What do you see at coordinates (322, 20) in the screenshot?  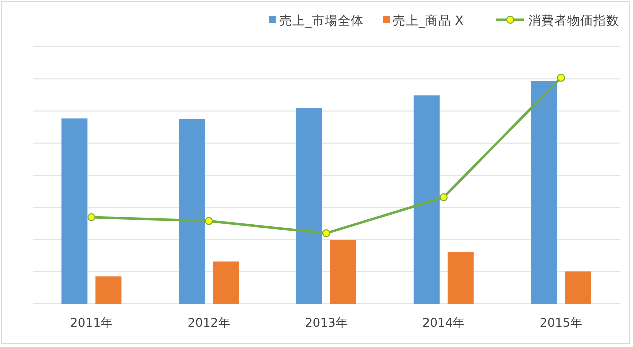 I see `legend-label: 売上_市場全体` at bounding box center [322, 20].